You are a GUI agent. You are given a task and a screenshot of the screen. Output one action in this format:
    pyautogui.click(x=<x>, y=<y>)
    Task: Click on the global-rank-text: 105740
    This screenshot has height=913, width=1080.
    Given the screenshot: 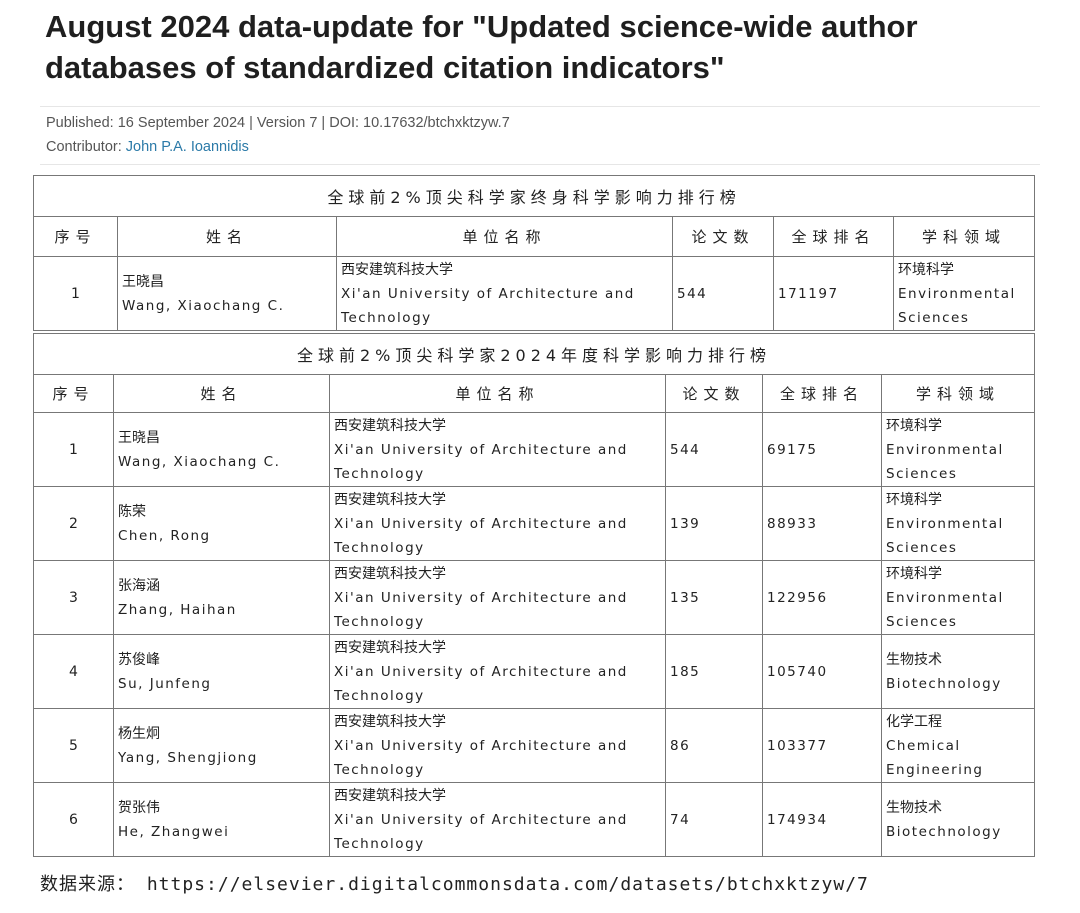 What is the action you would take?
    pyautogui.click(x=797, y=671)
    